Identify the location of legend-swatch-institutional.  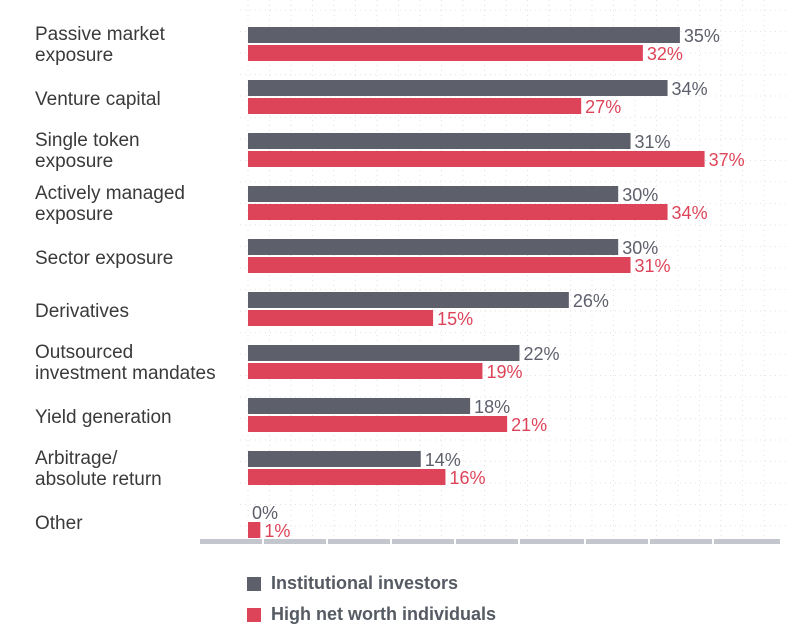
(254, 583).